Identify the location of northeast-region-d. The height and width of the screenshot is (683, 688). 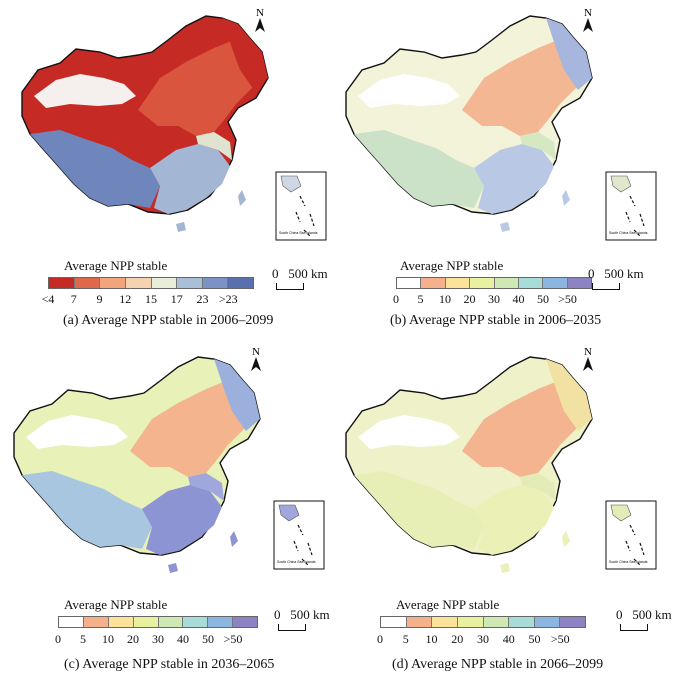
(569, 395).